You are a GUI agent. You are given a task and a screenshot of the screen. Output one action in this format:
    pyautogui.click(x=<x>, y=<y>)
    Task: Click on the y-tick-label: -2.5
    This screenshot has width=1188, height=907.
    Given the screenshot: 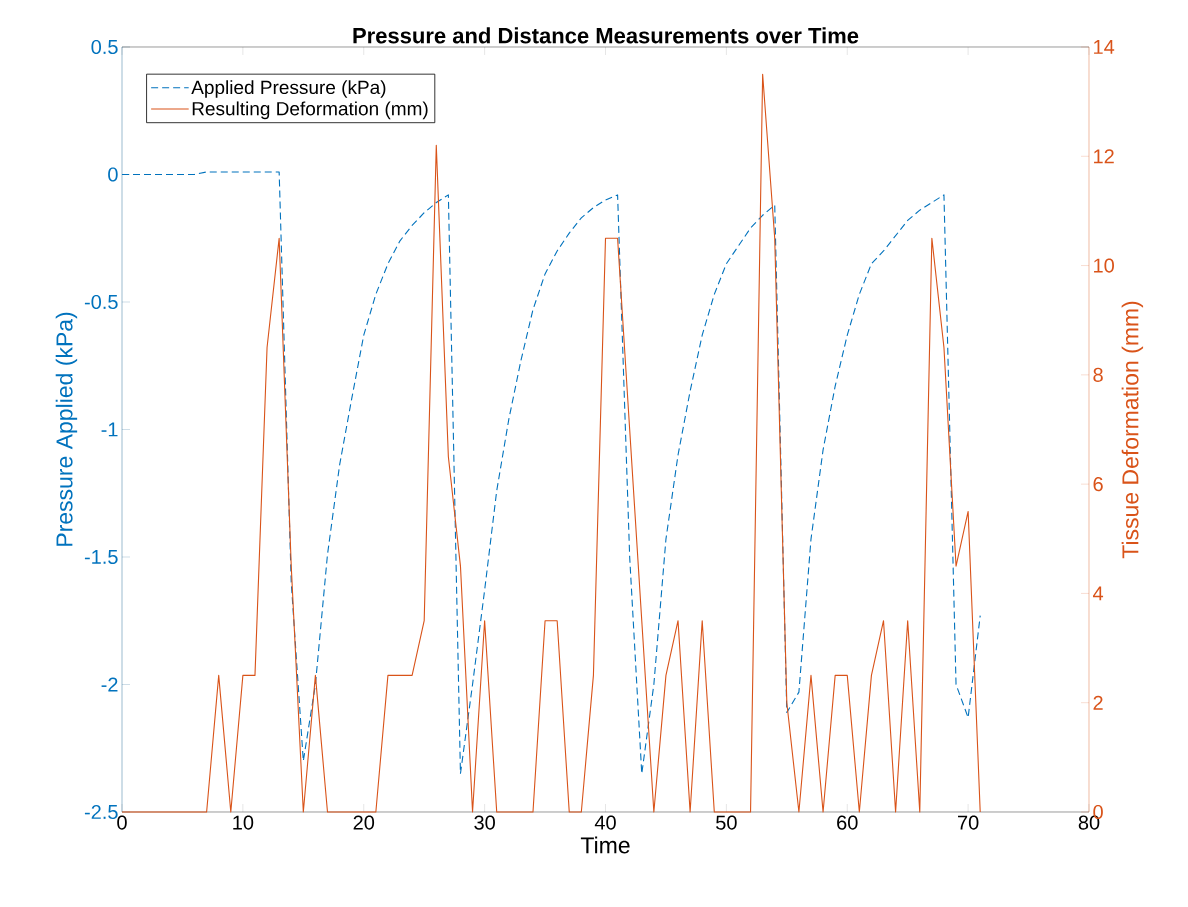 What is the action you would take?
    pyautogui.click(x=101, y=812)
    